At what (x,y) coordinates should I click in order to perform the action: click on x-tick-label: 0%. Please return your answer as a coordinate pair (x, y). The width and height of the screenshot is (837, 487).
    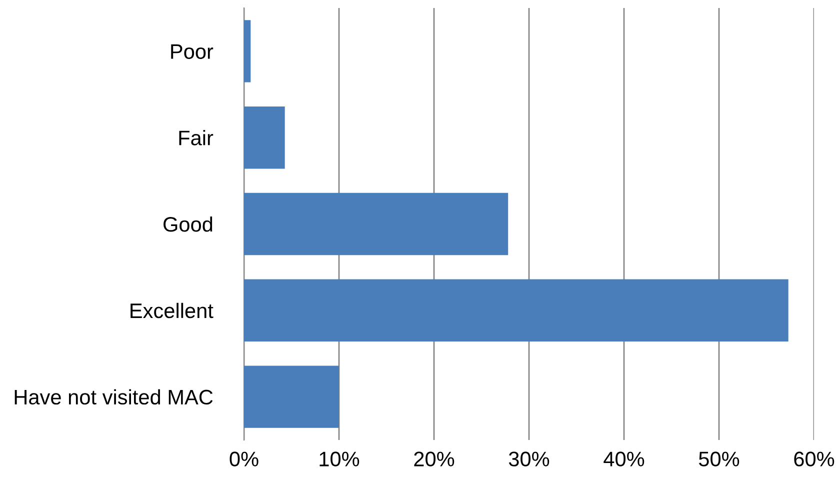
    Looking at the image, I should click on (244, 459).